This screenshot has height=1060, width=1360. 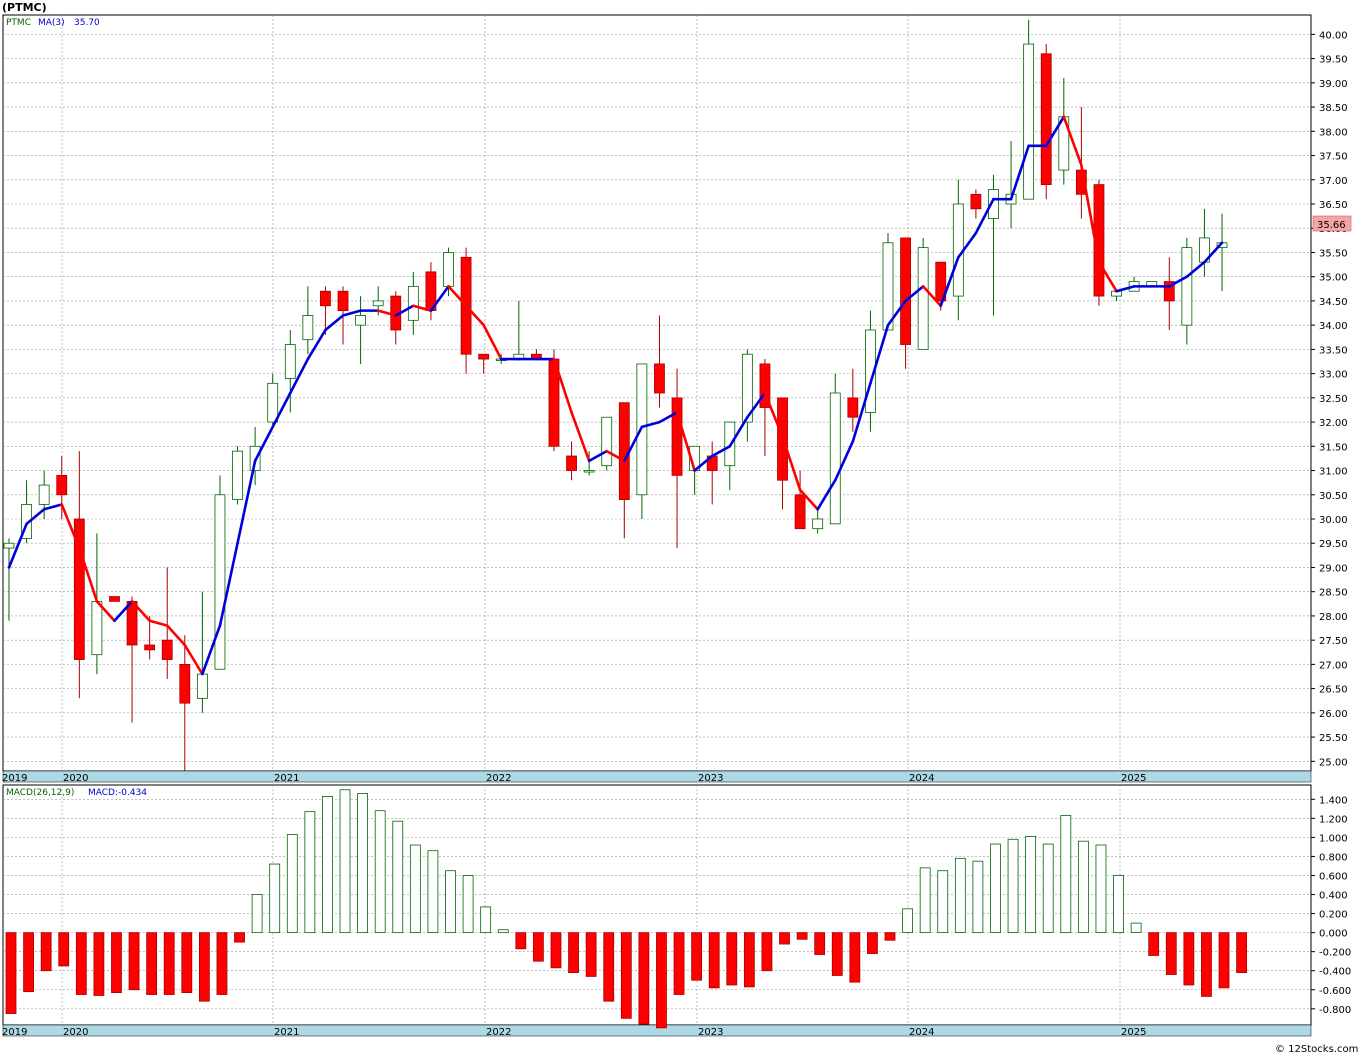 I want to click on price-tick-label: 37.50, so click(x=1333, y=157).